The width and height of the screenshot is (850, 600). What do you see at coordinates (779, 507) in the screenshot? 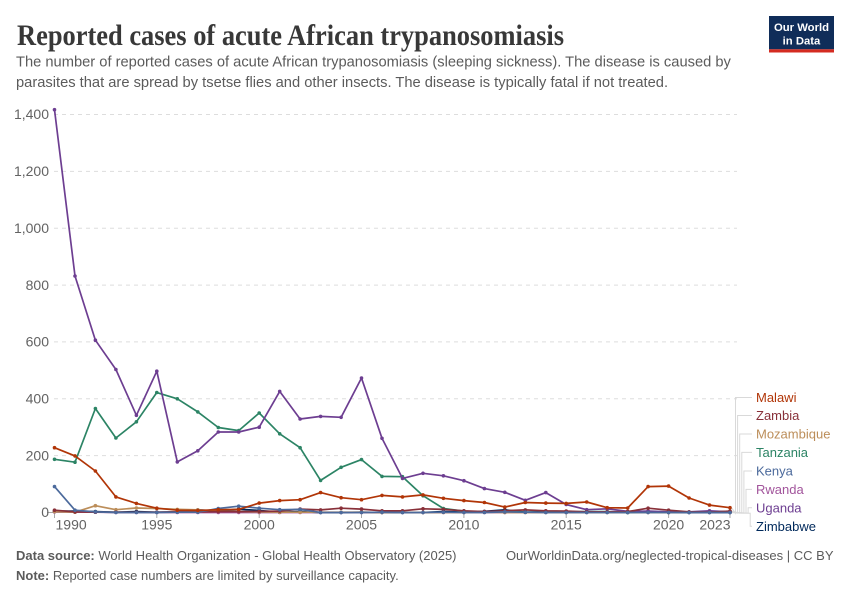
I see `svg-text: Uganda` at bounding box center [779, 507].